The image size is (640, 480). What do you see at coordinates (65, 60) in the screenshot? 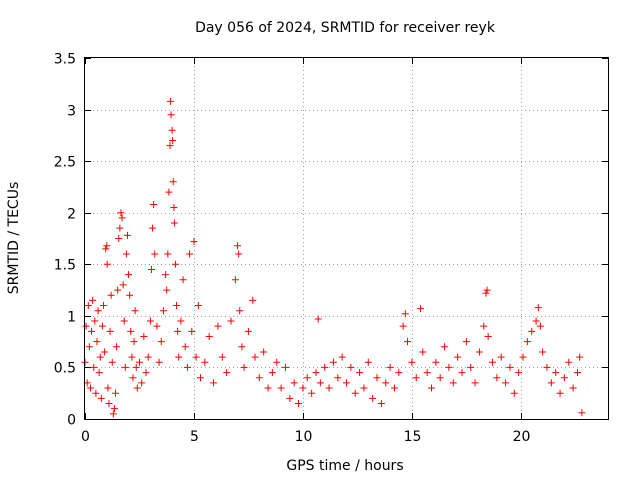
I see `y-tick-label: 3.5` at bounding box center [65, 60].